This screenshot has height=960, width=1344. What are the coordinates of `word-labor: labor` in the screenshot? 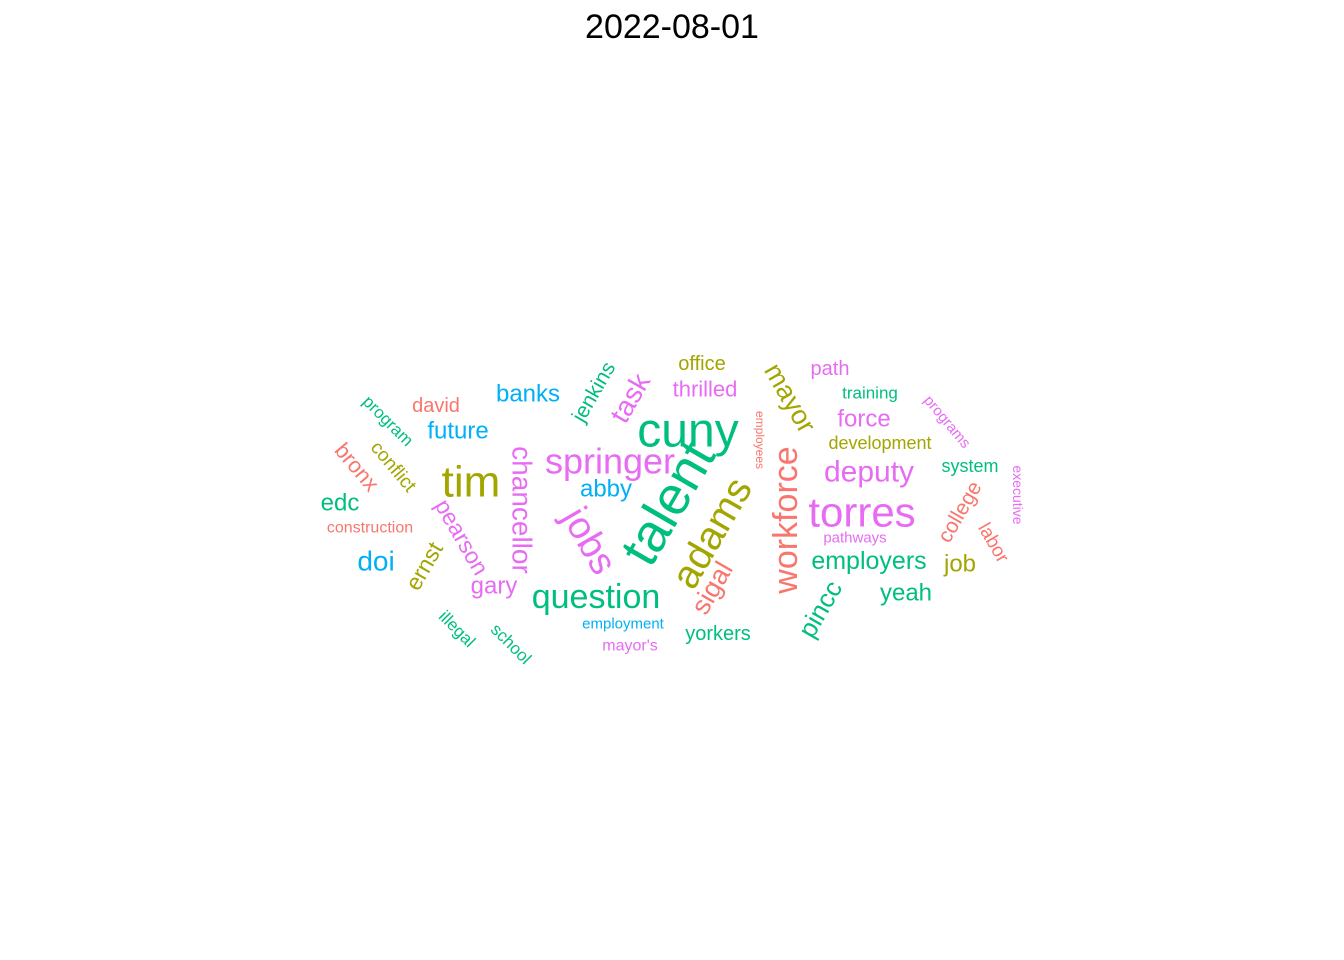 It's located at (993, 543).